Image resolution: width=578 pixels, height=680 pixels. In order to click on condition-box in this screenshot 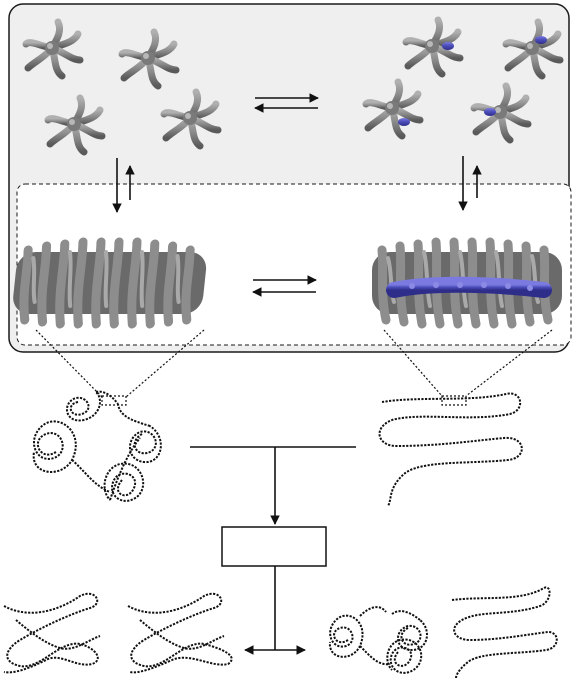, I will do `click(274, 546)`.